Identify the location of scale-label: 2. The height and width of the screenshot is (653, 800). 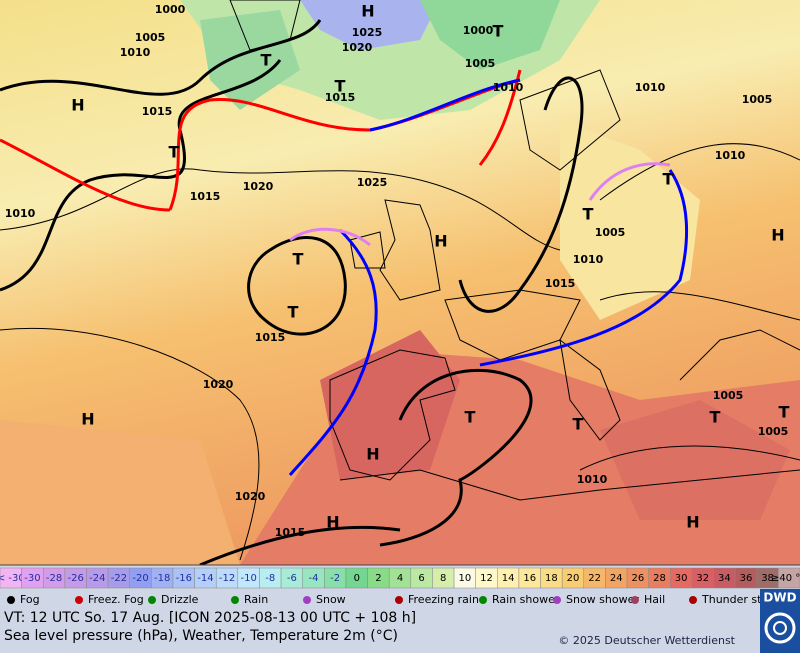
(378, 578).